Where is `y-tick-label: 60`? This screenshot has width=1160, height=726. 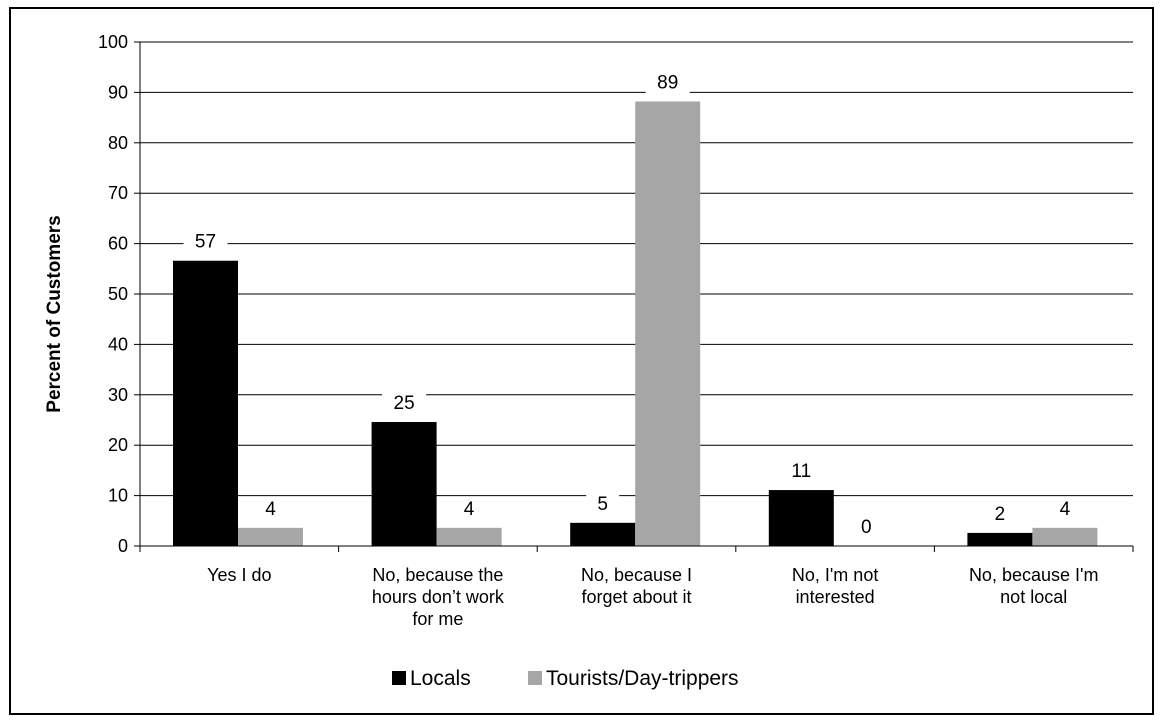
y-tick-label: 60 is located at coordinates (118, 244).